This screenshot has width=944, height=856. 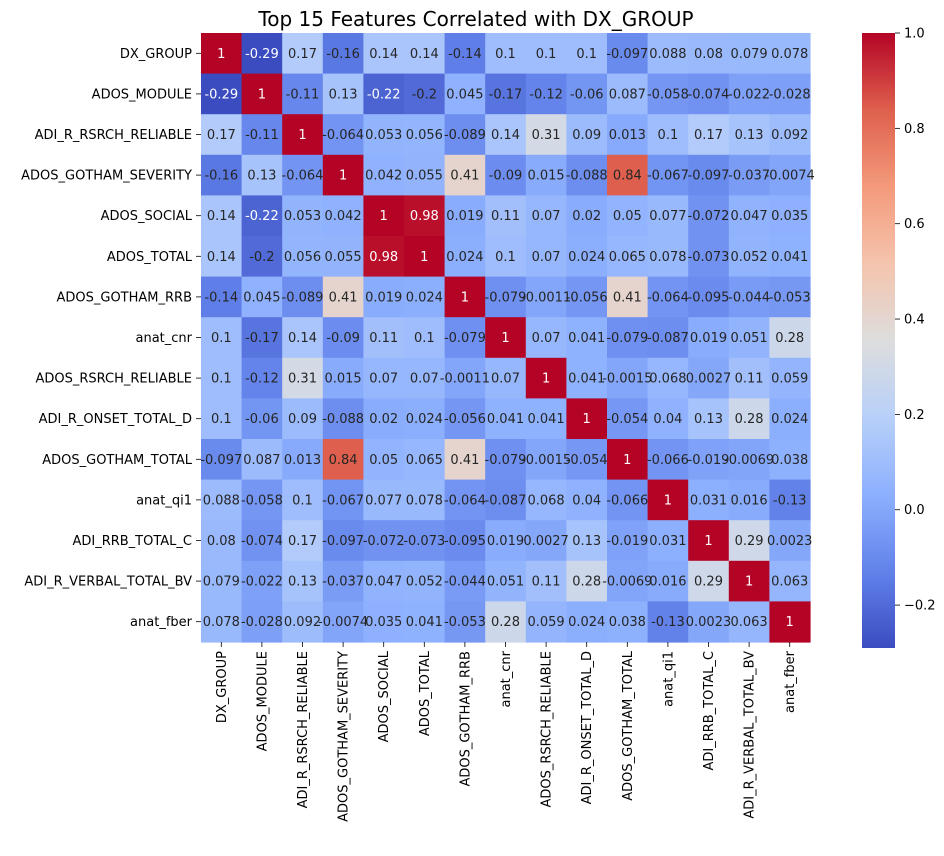 I want to click on cell-value-label: 0.28, so click(x=749, y=419).